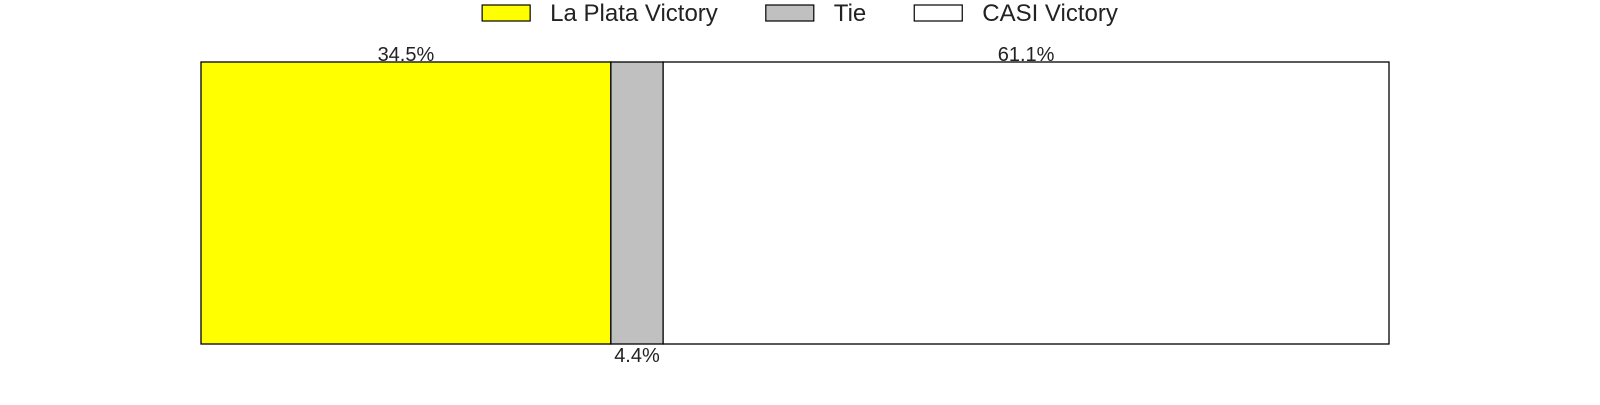  I want to click on legend-swatch-la-plata-victory, so click(506, 13).